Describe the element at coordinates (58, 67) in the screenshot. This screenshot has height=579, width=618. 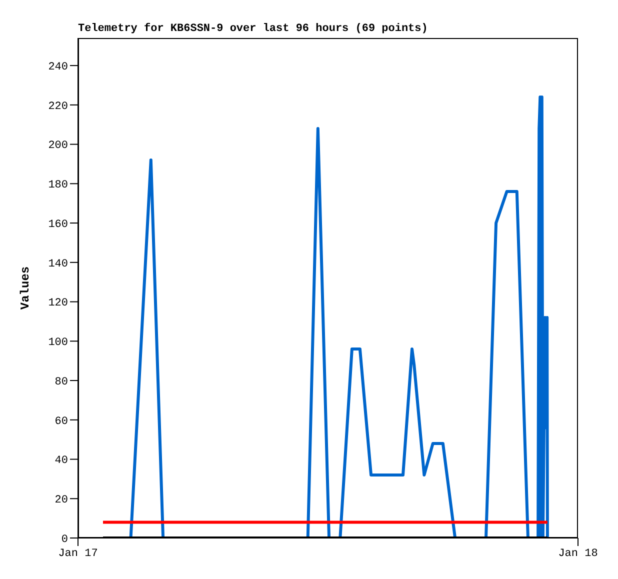
I see `y-tick-label: 240` at that location.